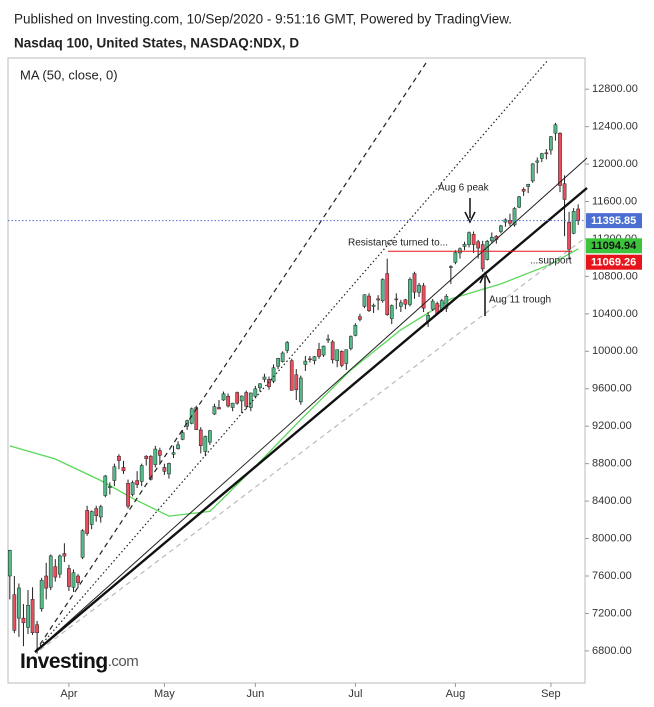 Image resolution: width=654 pixels, height=707 pixels. What do you see at coordinates (69, 74) in the screenshot?
I see `legend-ma: MA (50, close, 0)` at bounding box center [69, 74].